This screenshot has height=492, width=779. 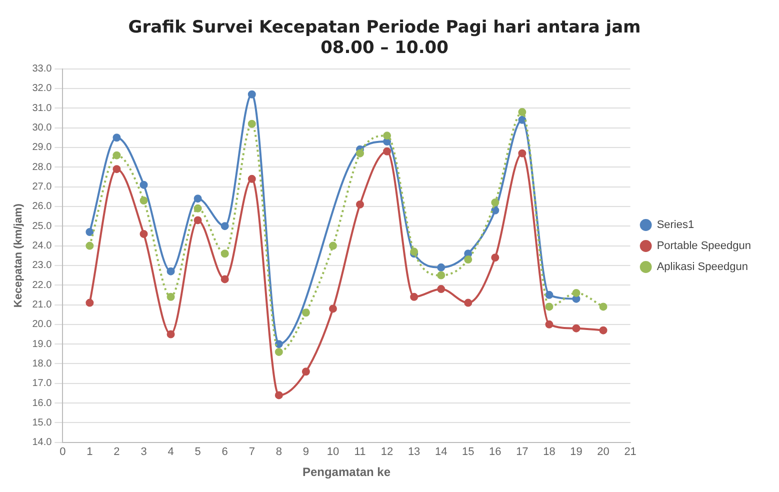 I want to click on x-tick-label: 5, so click(x=197, y=452).